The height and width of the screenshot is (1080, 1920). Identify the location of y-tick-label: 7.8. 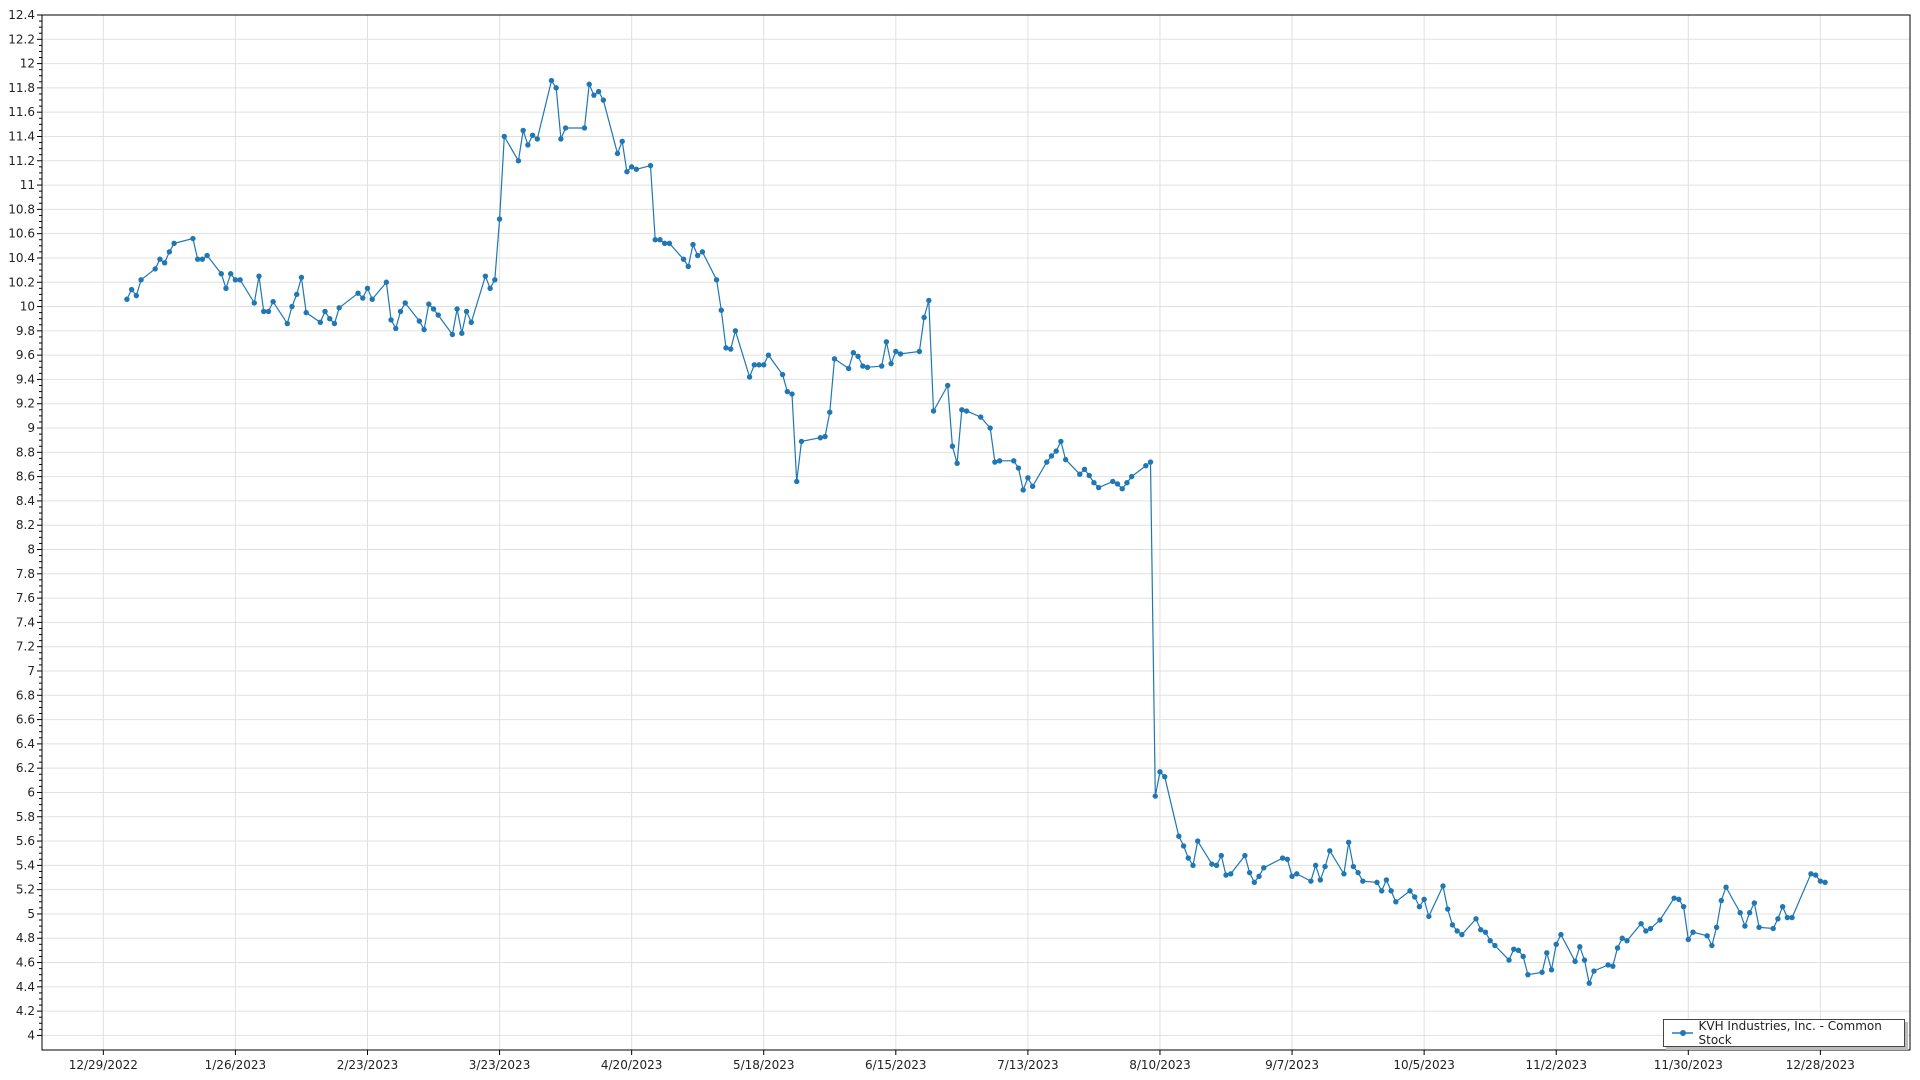
(25, 574).